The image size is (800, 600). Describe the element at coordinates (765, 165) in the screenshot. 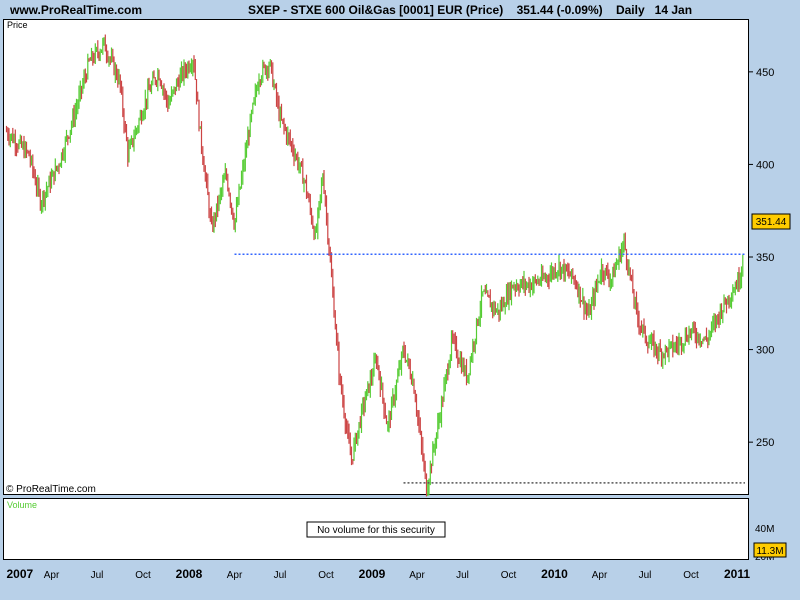

I see `price-tick-label: 400` at that location.